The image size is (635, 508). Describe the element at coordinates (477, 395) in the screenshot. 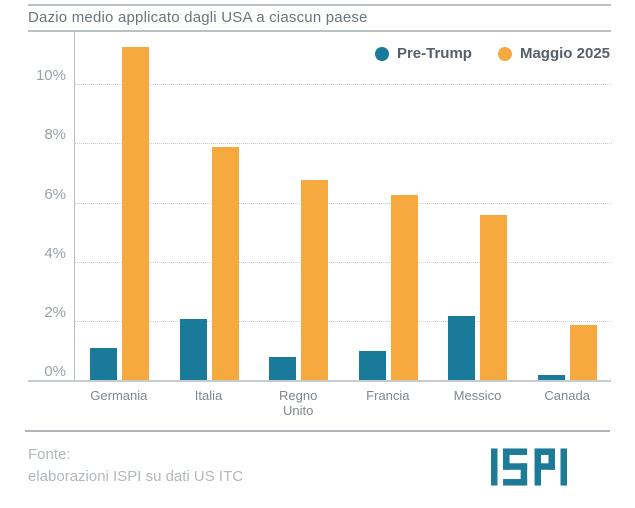

I see `category-label-messico: Messico` at that location.